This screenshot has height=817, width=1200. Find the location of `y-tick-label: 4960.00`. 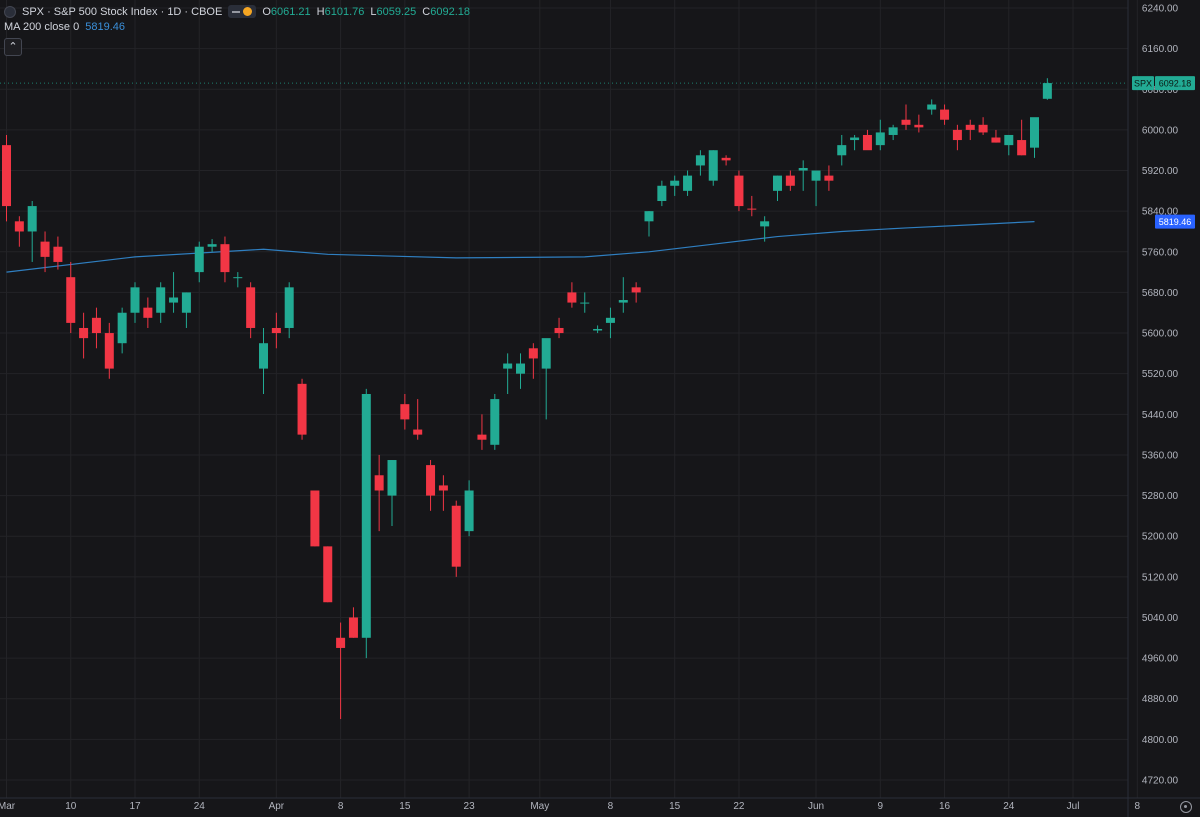

y-tick-label: 4960.00 is located at coordinates (1160, 659).